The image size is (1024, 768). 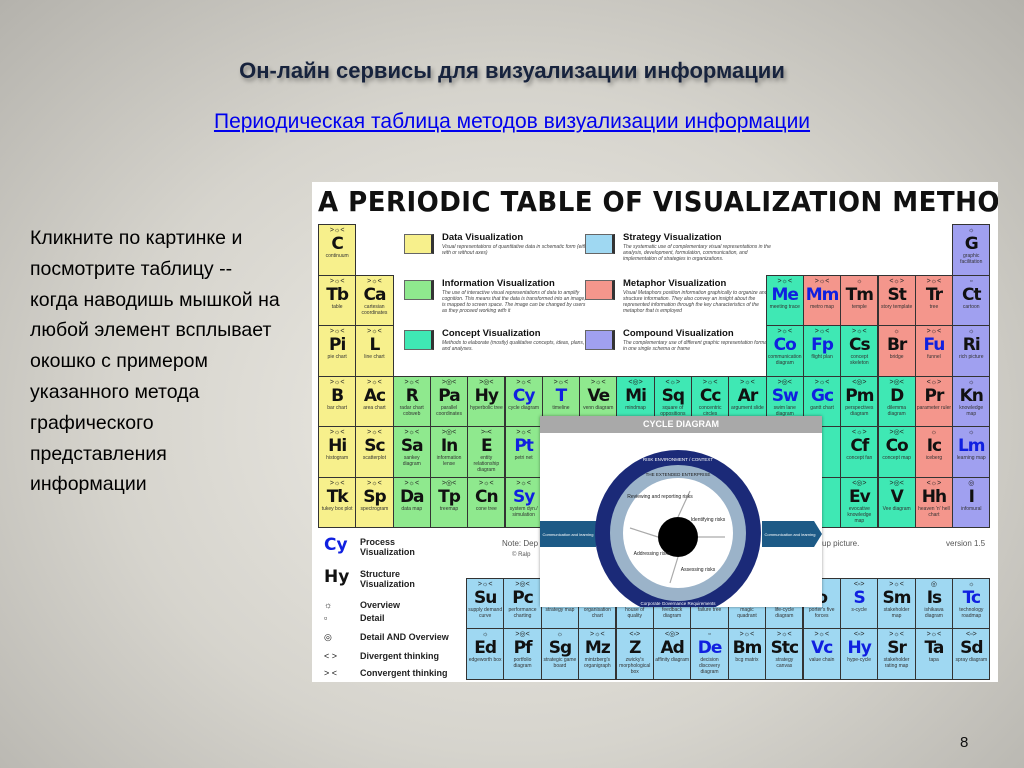 What do you see at coordinates (859, 401) in the screenshot?
I see `element-cell: <◎> Pm perspectives diagram` at bounding box center [859, 401].